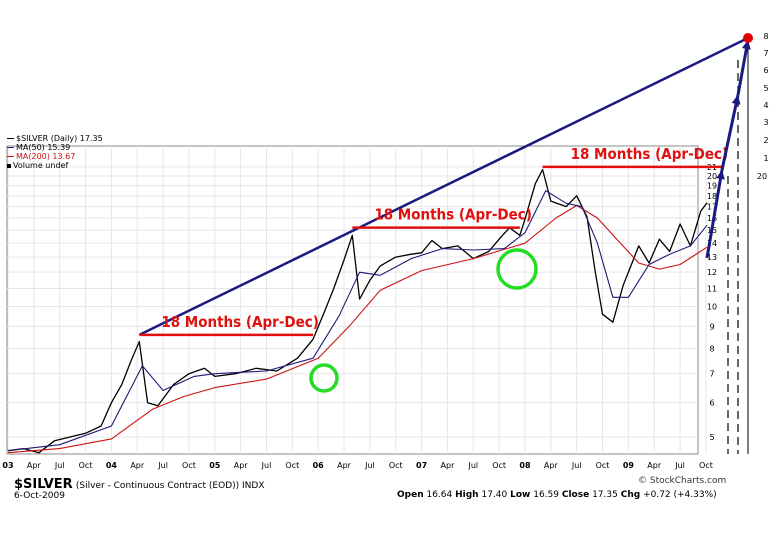 Image resolution: width=780 pixels, height=535 pixels. I want to click on y-tick-label: 10, so click(712, 307).